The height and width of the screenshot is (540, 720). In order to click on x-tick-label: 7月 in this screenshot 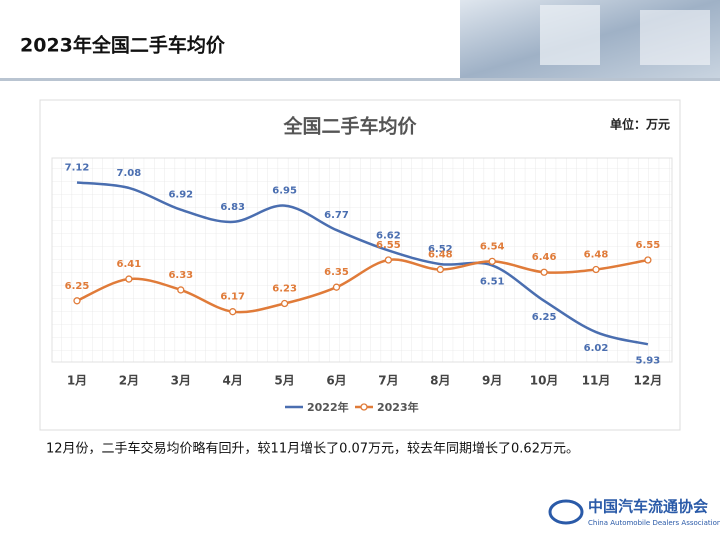, I will do `click(388, 381)`.